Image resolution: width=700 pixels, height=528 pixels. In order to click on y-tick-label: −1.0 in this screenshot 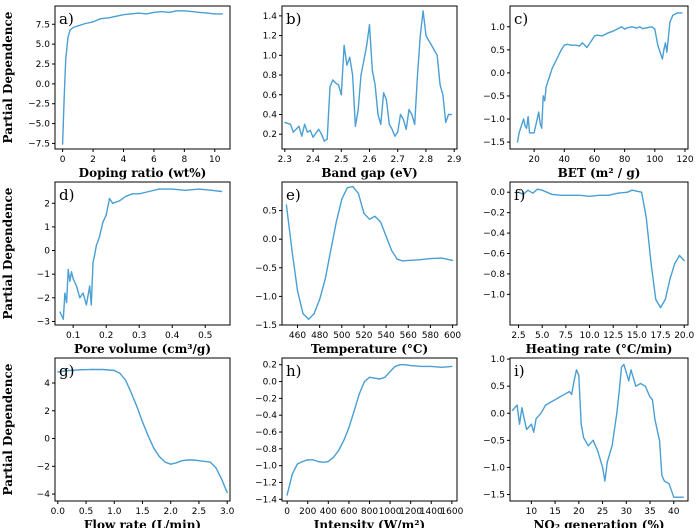, I will do `click(266, 467)`.